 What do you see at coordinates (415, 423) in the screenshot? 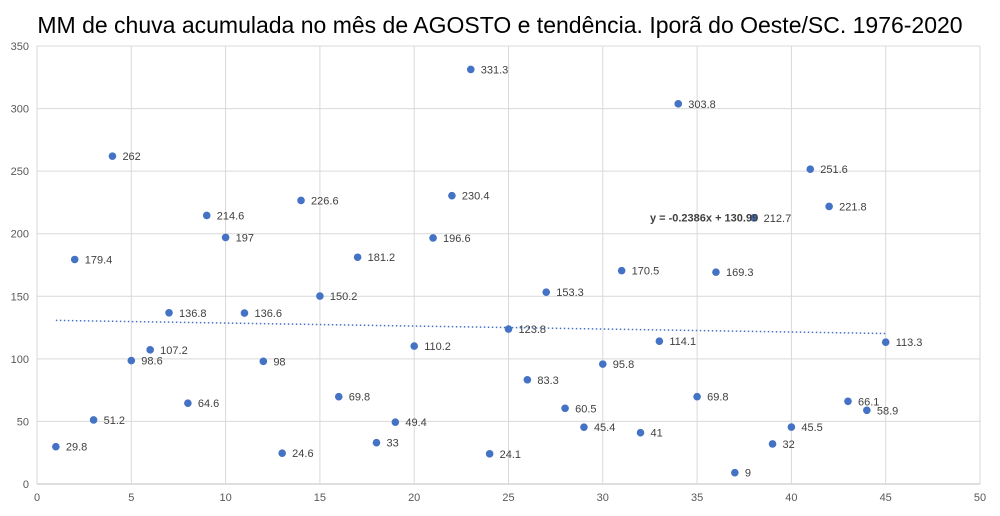
I see `data-label: 49.4` at bounding box center [415, 423].